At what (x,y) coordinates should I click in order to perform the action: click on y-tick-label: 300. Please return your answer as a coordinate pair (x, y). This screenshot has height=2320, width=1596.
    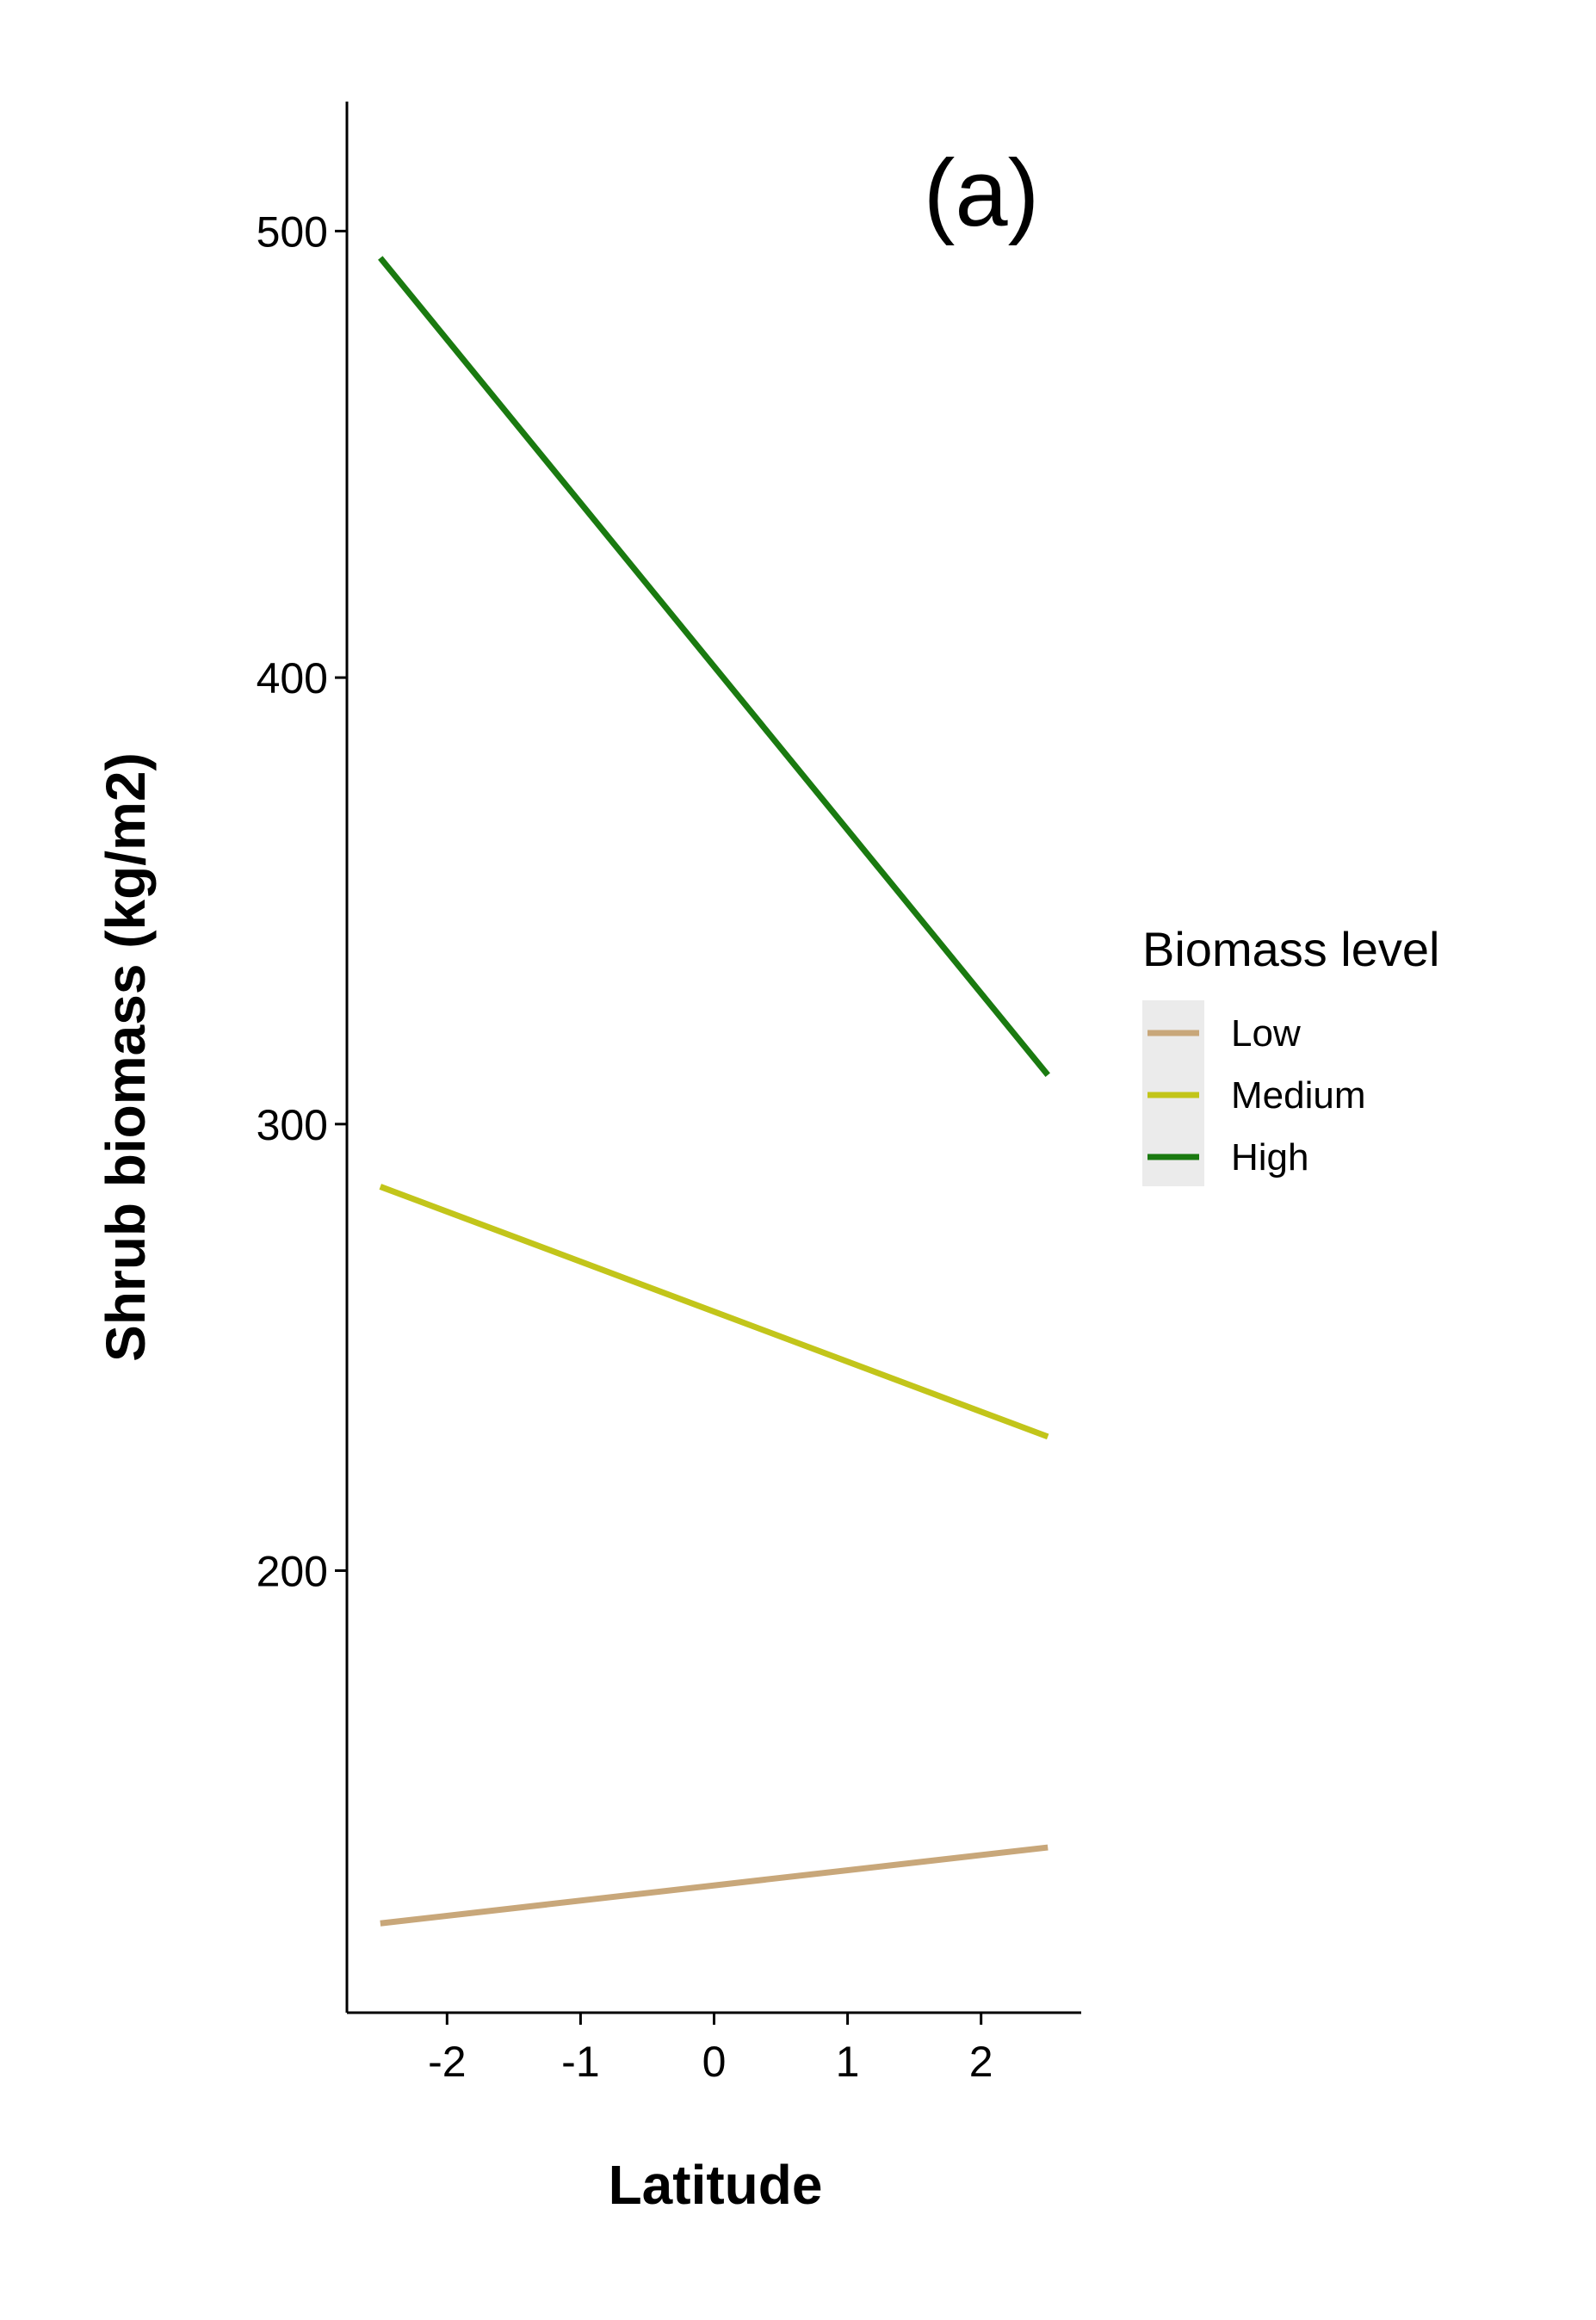
    Looking at the image, I should click on (292, 1125).